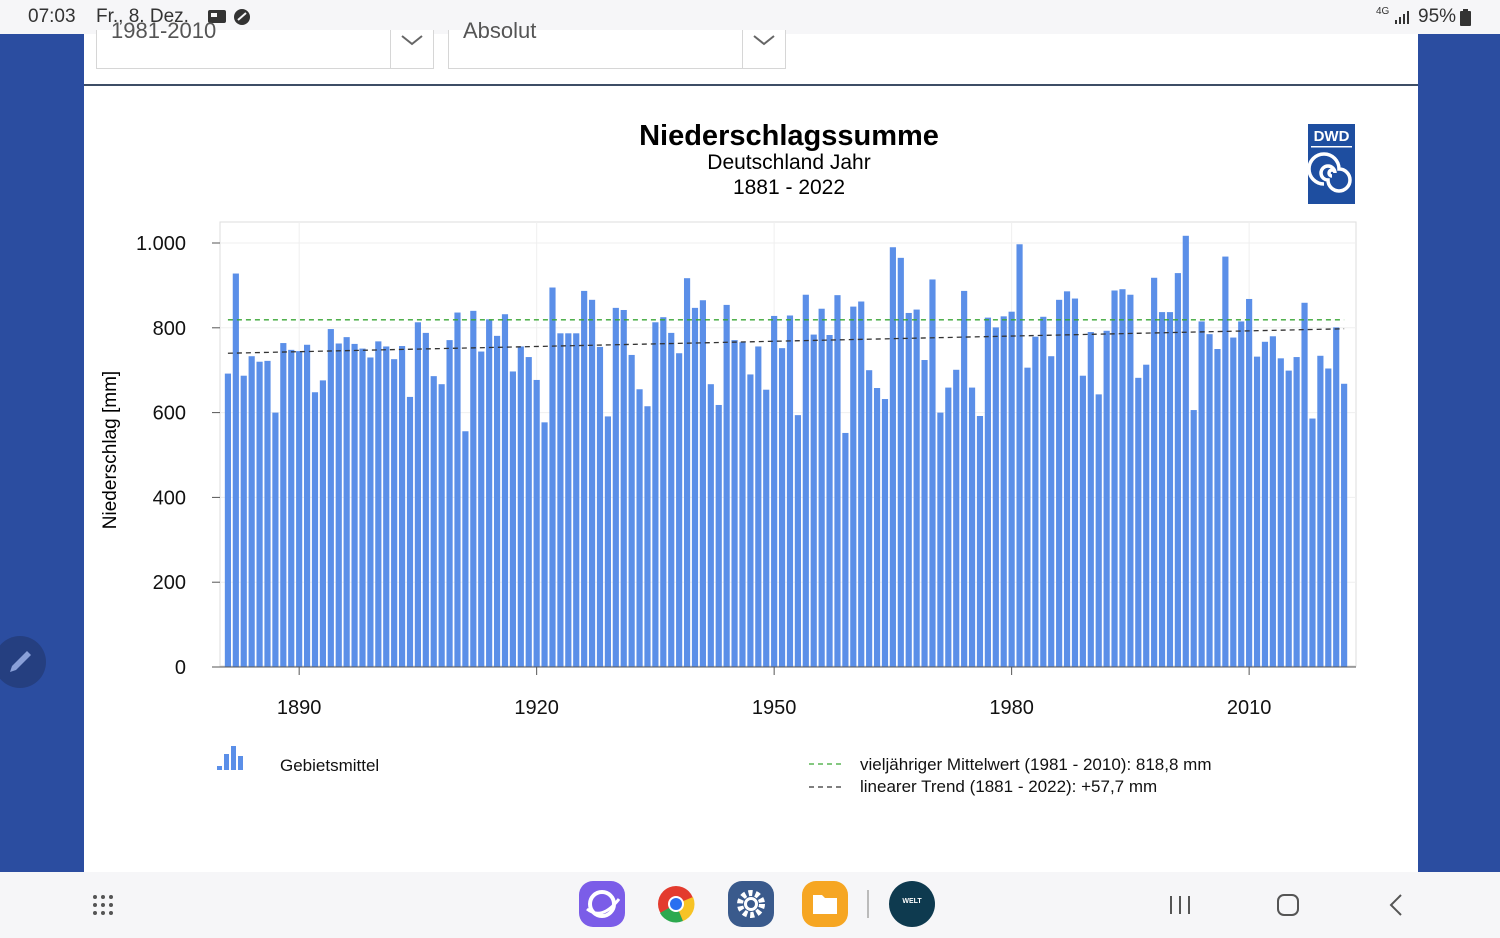  I want to click on bar-2011, so click(1257, 511).